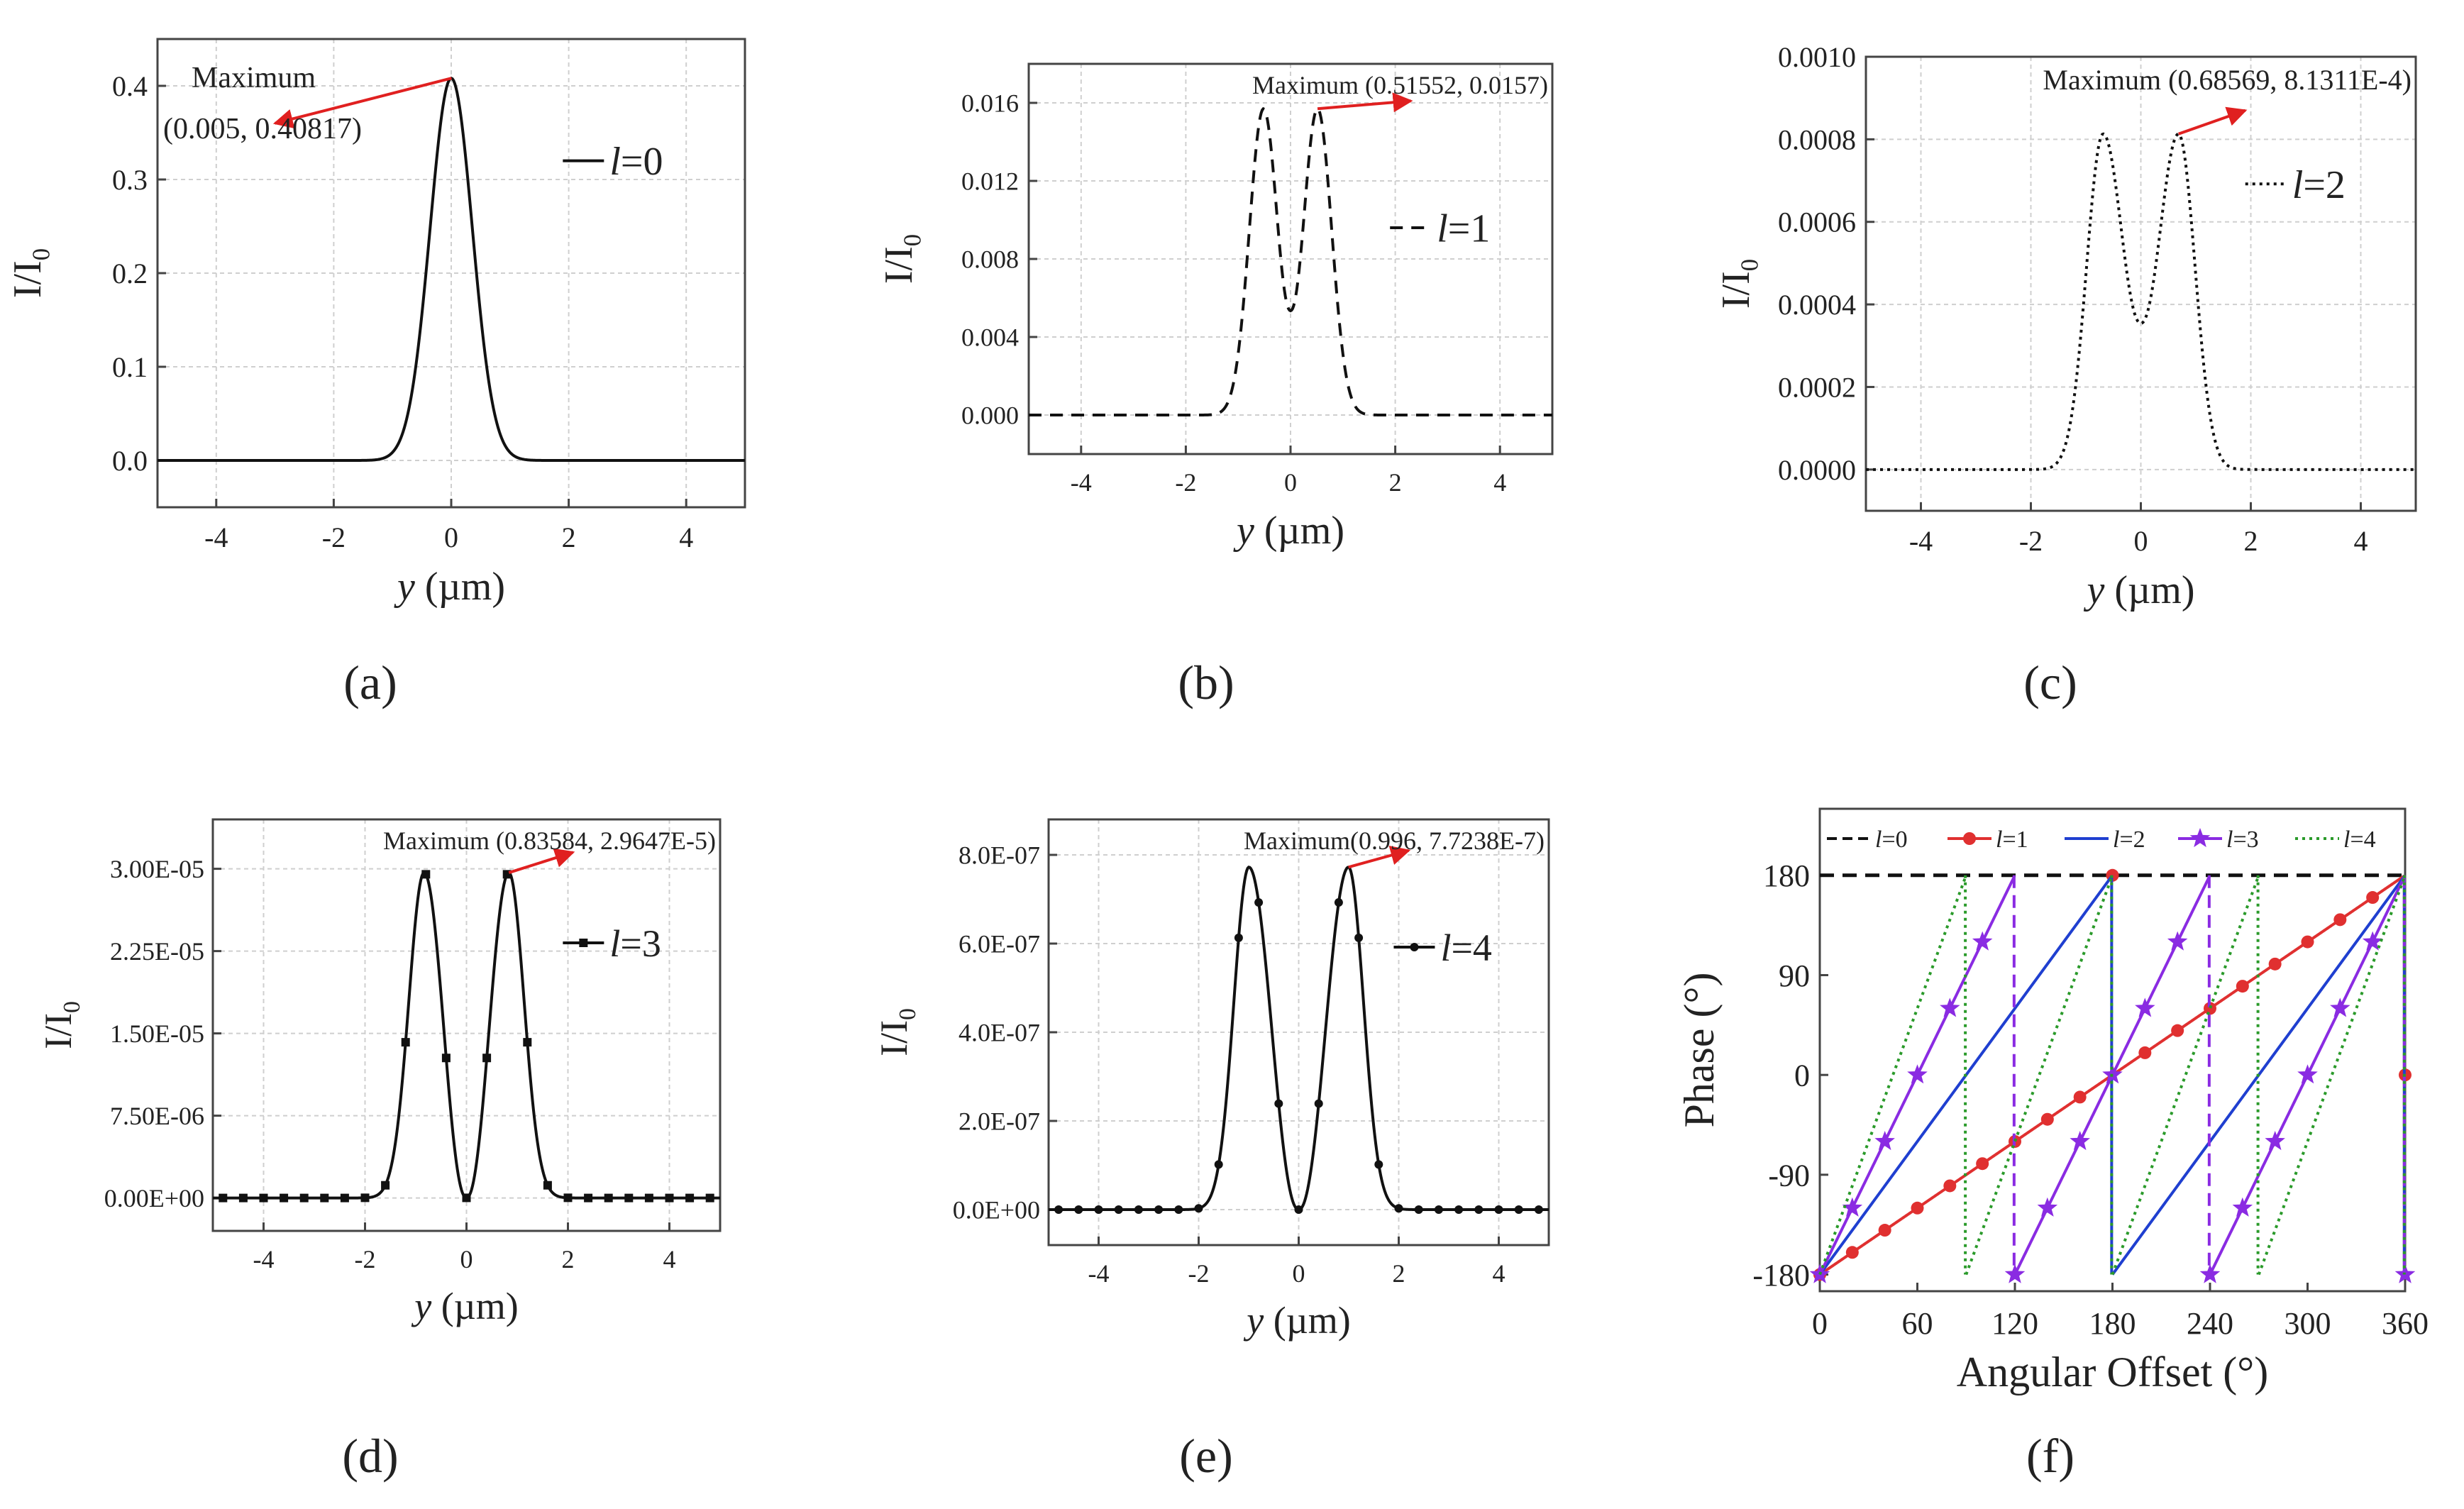  I want to click on y-tick-label: 2.0E-07, so click(999, 1121).